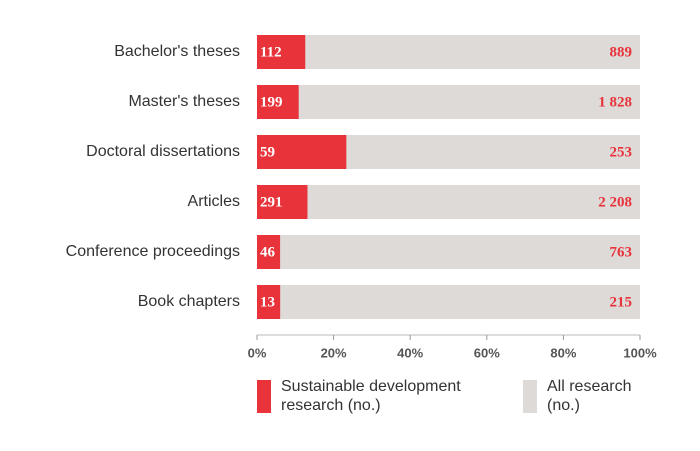 The image size is (700, 451). I want to click on x-tick-label: 80%, so click(563, 352).